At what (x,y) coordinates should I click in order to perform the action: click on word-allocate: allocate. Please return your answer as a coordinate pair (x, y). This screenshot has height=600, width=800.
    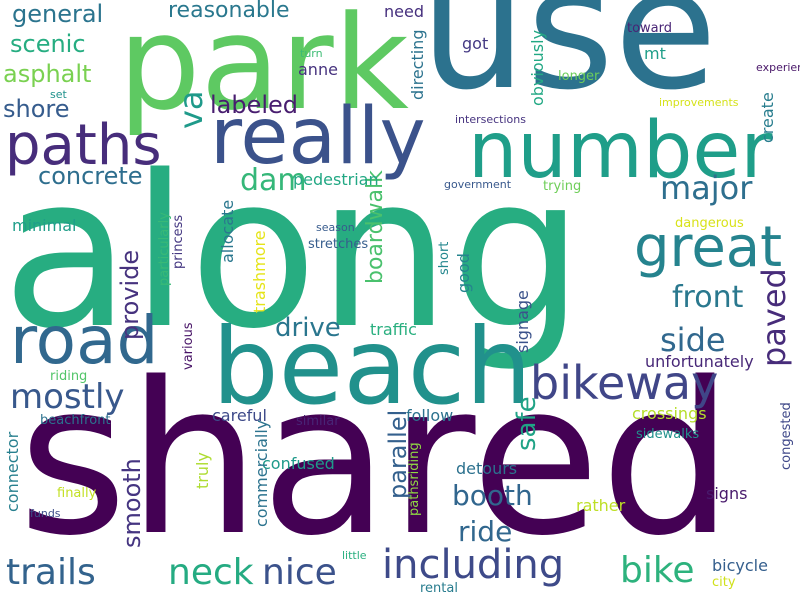
    Looking at the image, I should click on (227, 231).